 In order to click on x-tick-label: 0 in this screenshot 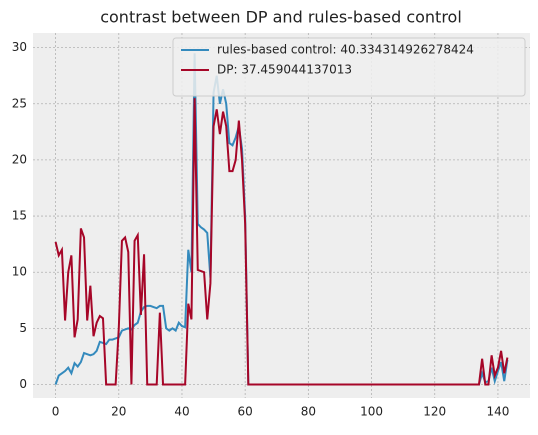, I will do `click(56, 412)`.